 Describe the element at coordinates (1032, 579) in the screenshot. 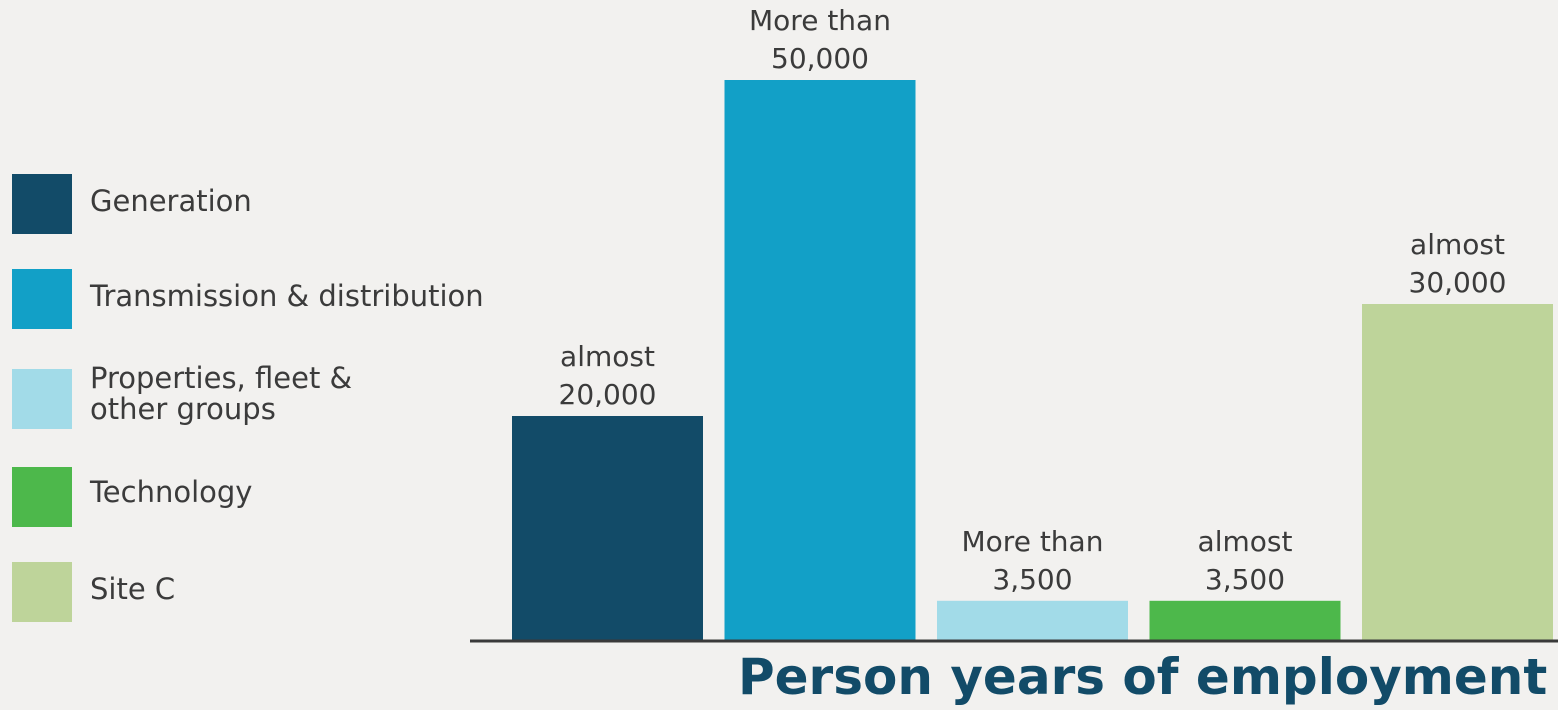

I see `bar-3-label-line-2: 3,500` at that location.